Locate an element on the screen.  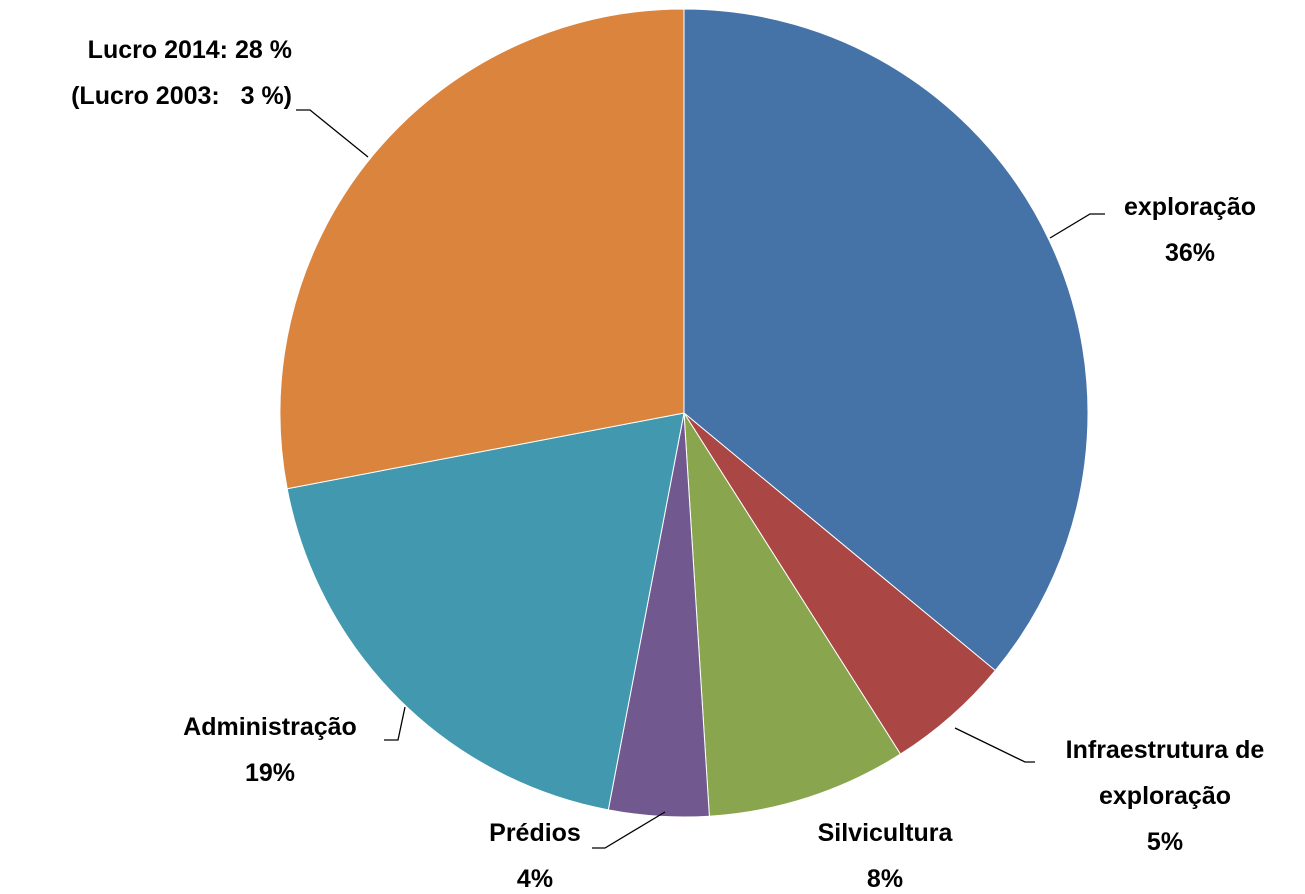
data-label: exploração 36% is located at coordinates (1190, 230).